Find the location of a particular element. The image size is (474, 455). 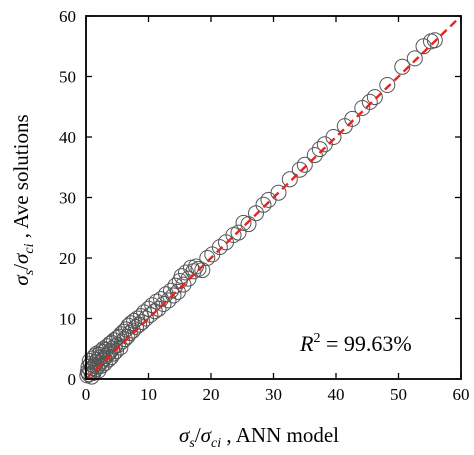

y-tick-label-10: 10 is located at coordinates (67, 319).